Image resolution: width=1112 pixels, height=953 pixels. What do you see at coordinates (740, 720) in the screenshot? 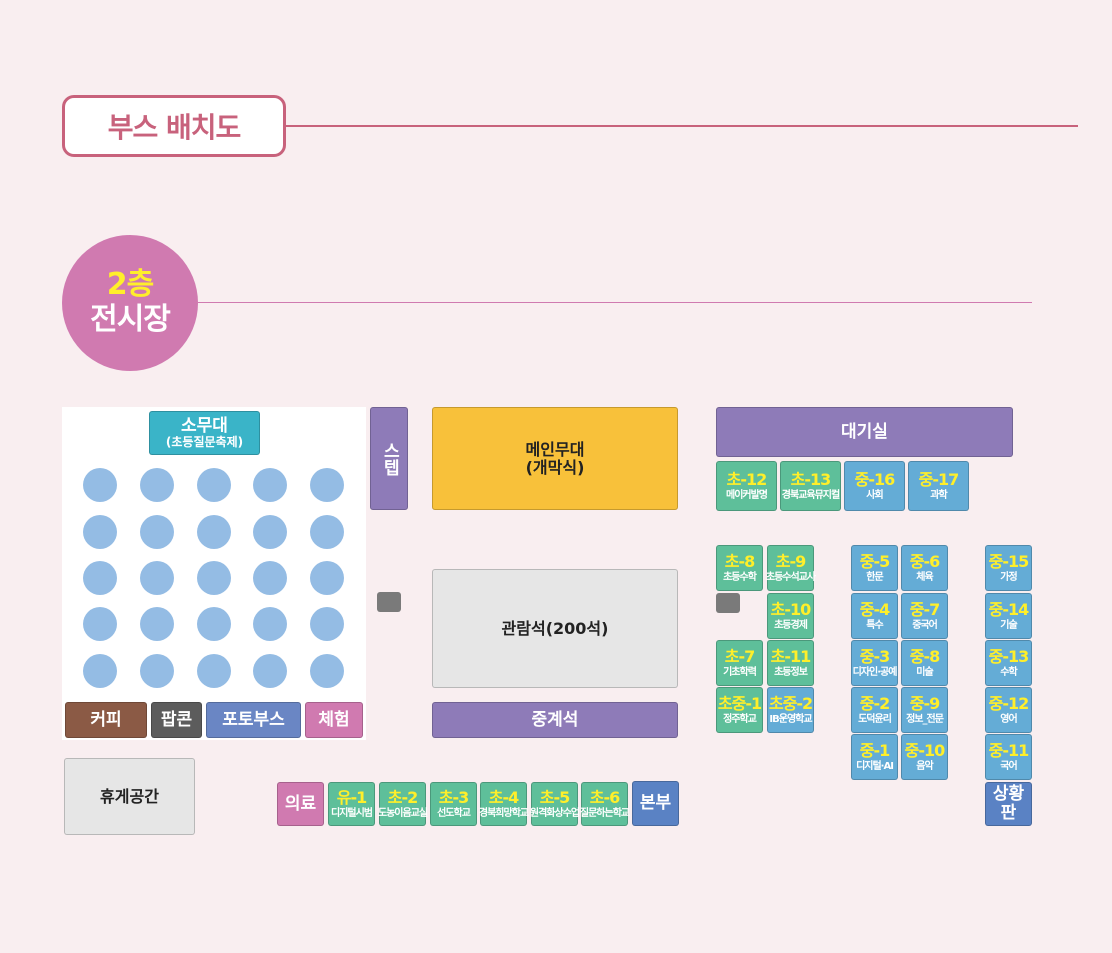
I see `booth-name: 정주학교` at bounding box center [740, 720].